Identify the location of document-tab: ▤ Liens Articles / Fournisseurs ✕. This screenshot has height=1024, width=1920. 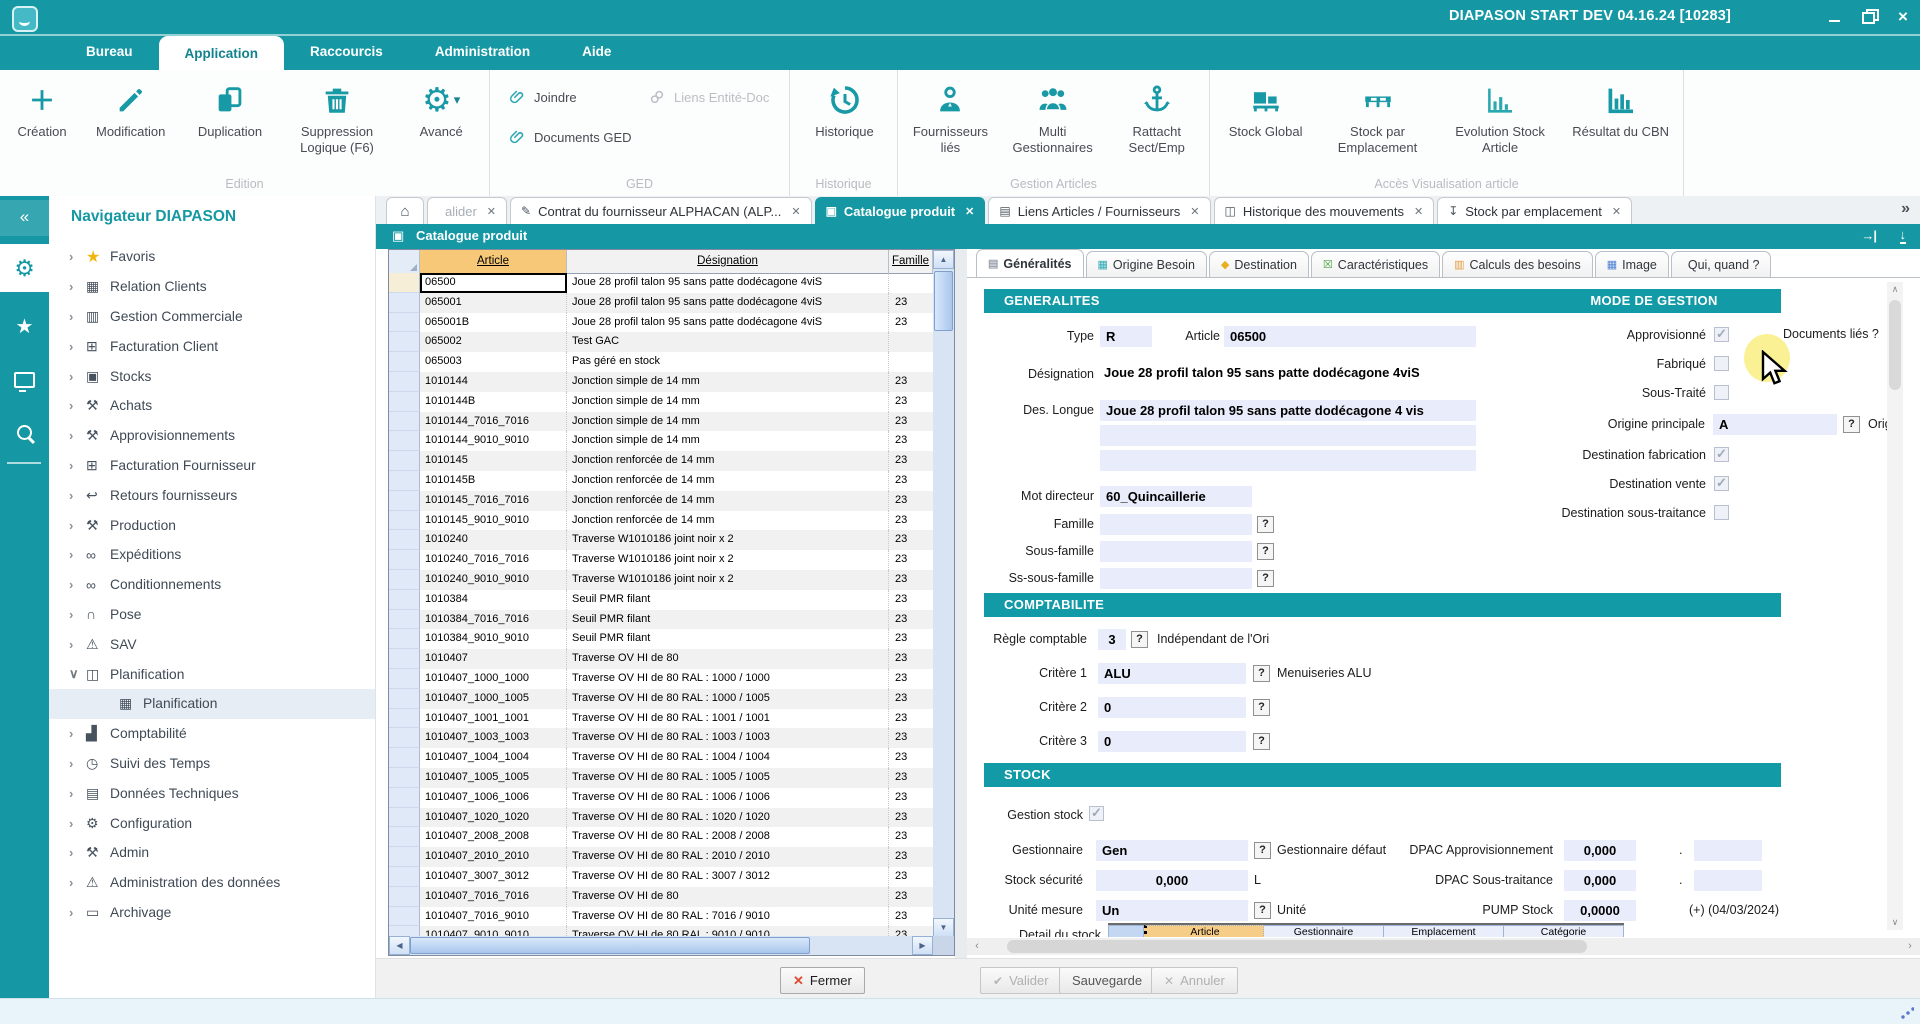
(1099, 210).